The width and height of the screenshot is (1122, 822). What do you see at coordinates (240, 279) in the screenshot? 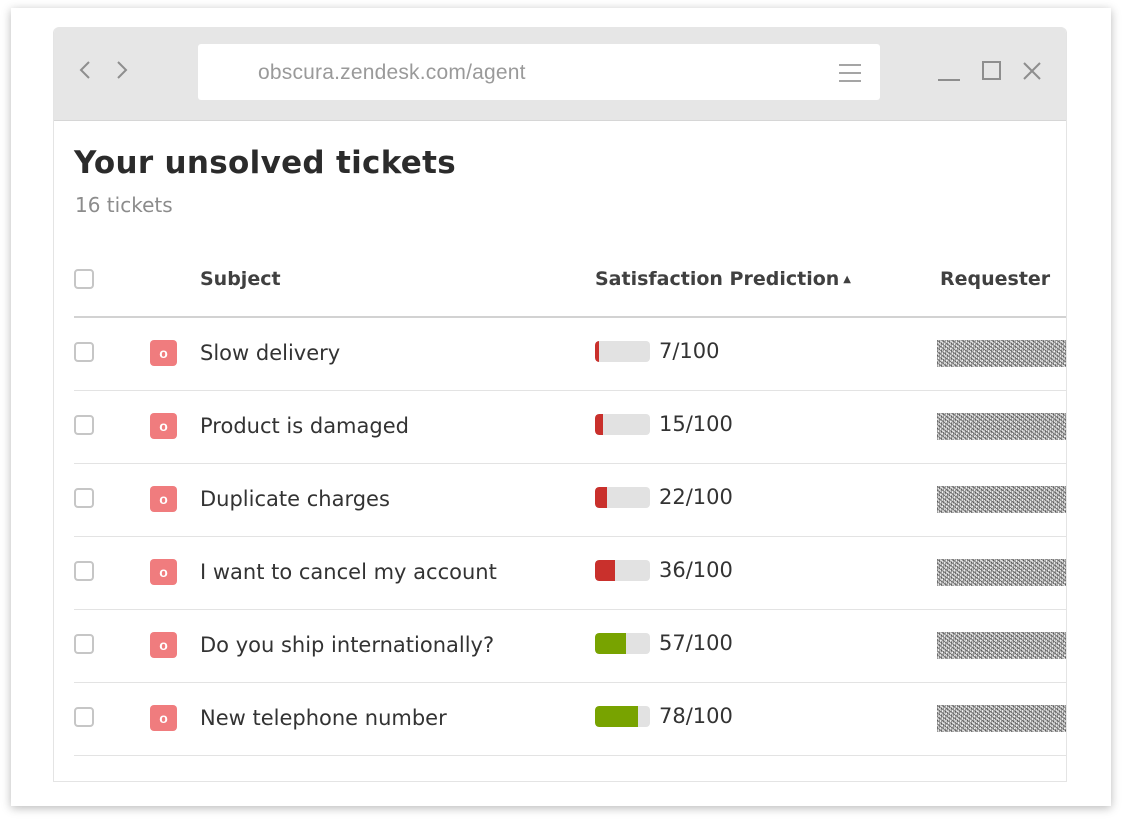
I see `column-header-subject: Subject` at bounding box center [240, 279].